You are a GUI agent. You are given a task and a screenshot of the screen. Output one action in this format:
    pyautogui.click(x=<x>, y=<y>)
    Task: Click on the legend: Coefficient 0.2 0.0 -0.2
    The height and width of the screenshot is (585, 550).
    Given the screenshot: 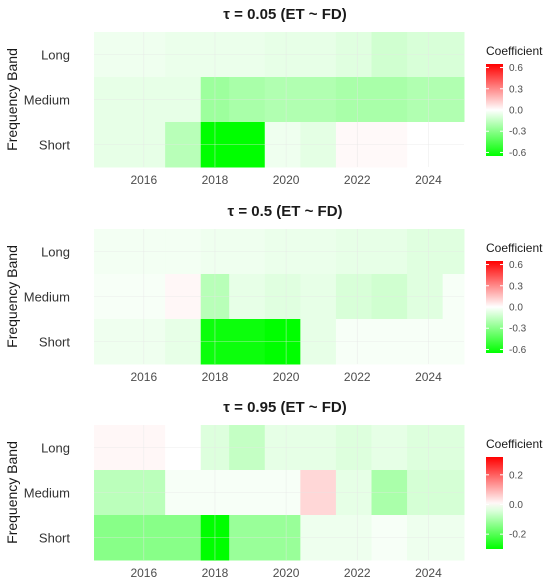 What is the action you would take?
    pyautogui.click(x=514, y=493)
    